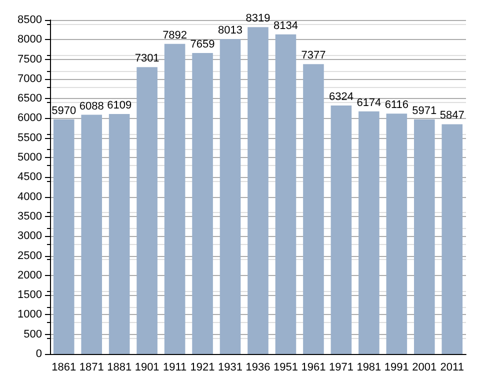 The height and width of the screenshot is (373, 488). I want to click on data-label: 5847, so click(452, 116).